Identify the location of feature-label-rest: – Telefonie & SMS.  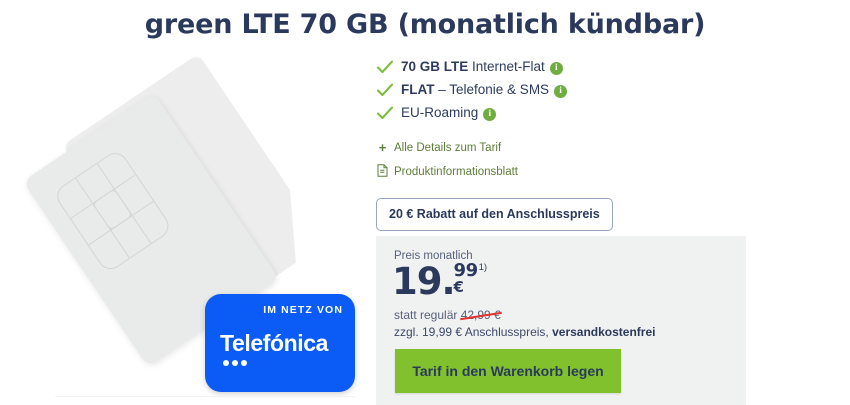
(492, 89).